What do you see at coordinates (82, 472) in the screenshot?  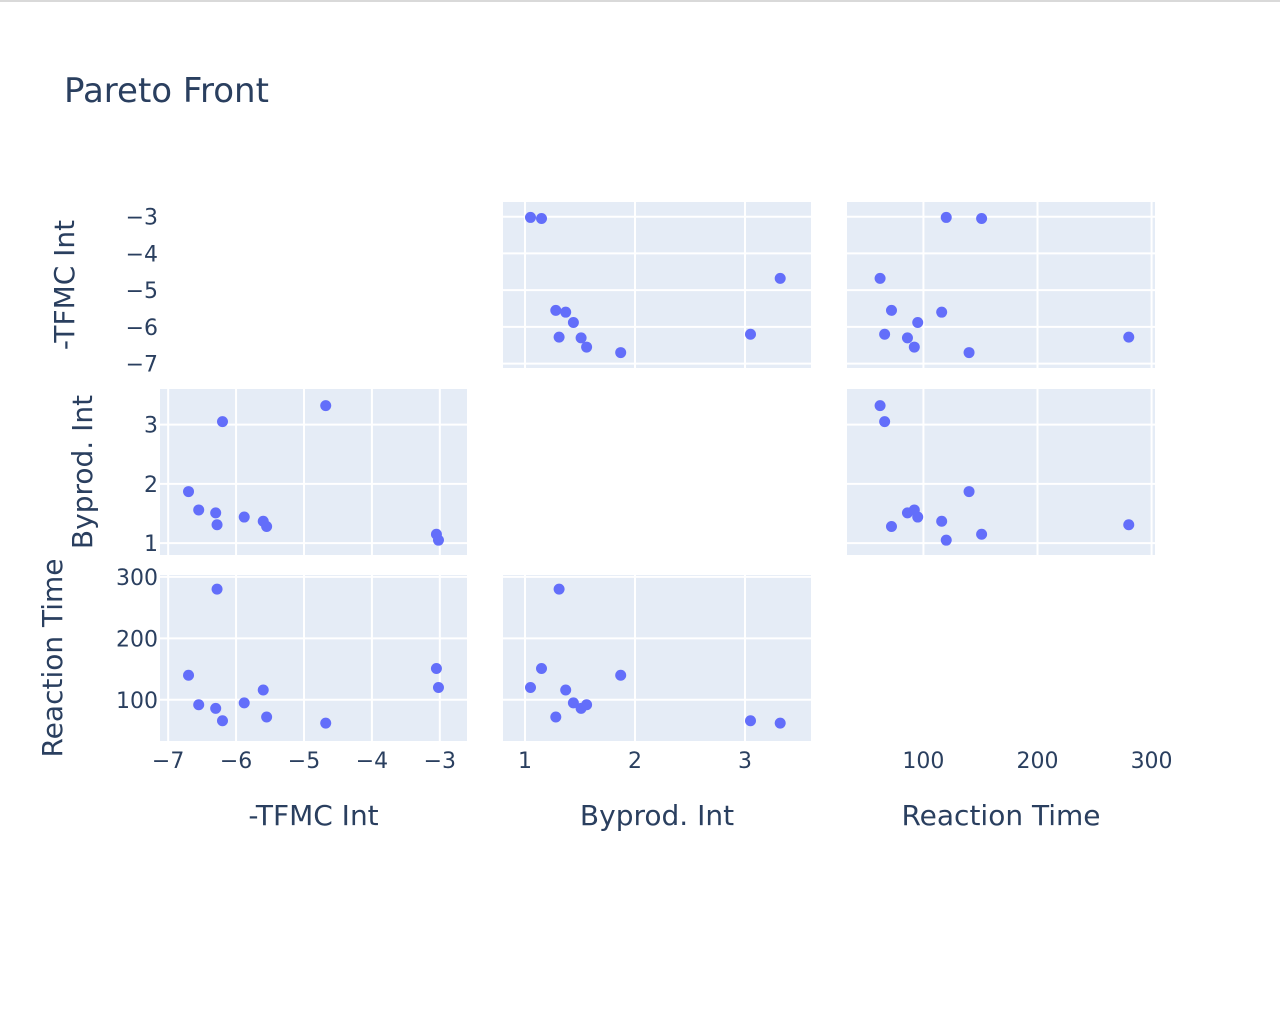 I see `y-axis-title: Byprod. Int` at bounding box center [82, 472].